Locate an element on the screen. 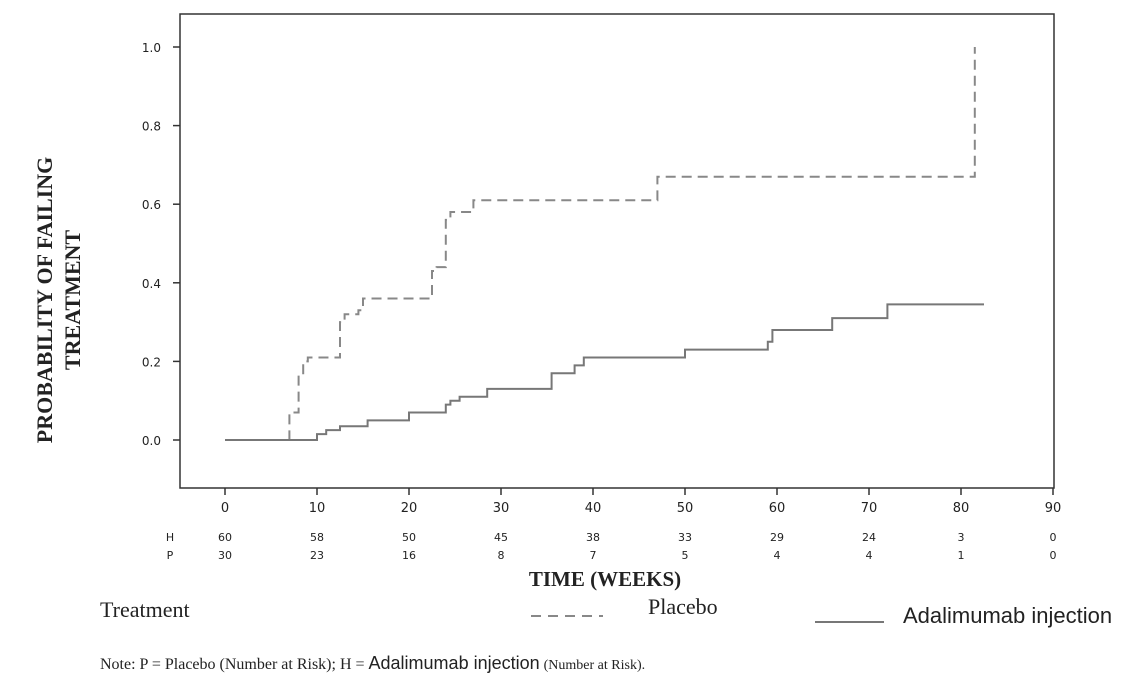 The image size is (1142, 694). risk-table: H 60 58 50 45 38 33 29 24 3 0P 30 23 16 8 7 5 4 4 1 0 is located at coordinates (611, 546).